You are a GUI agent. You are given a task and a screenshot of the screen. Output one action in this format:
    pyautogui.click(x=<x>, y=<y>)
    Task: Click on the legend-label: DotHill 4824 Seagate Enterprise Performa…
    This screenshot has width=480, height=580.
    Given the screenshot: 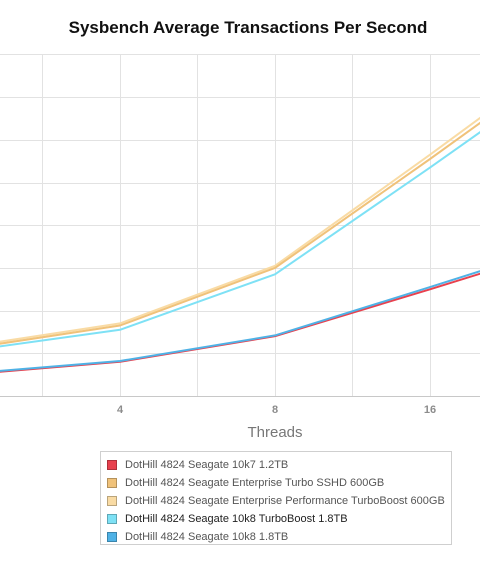 What is the action you would take?
    pyautogui.click(x=285, y=501)
    